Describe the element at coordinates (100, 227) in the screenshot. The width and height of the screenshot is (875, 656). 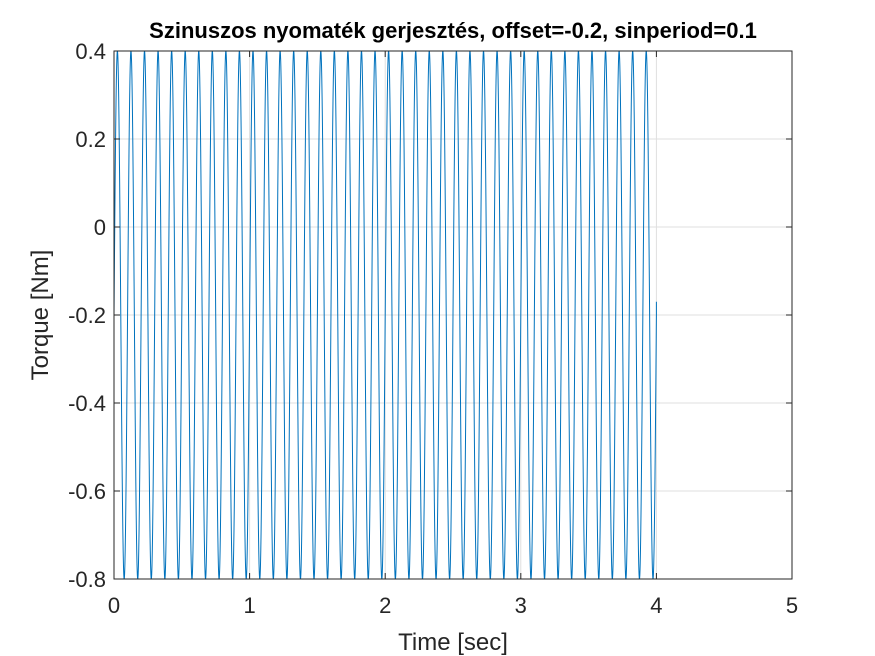
I see `y-tick-label: 0` at that location.